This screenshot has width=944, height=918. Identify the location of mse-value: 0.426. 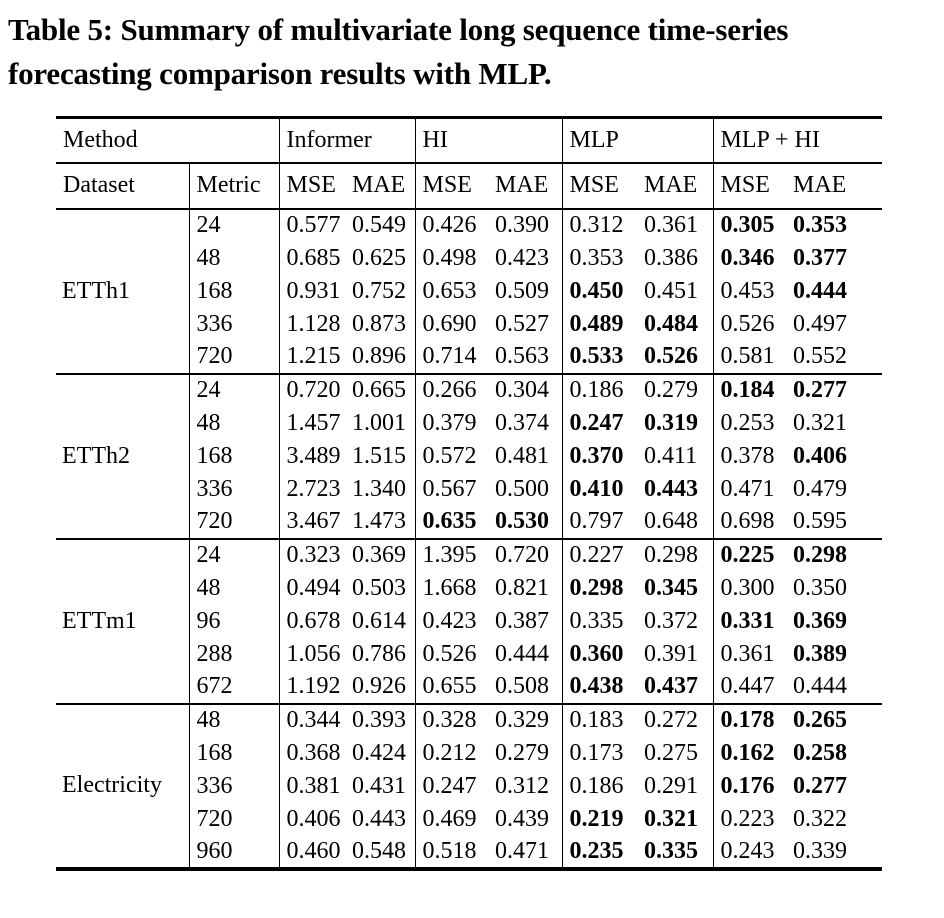
(451, 225).